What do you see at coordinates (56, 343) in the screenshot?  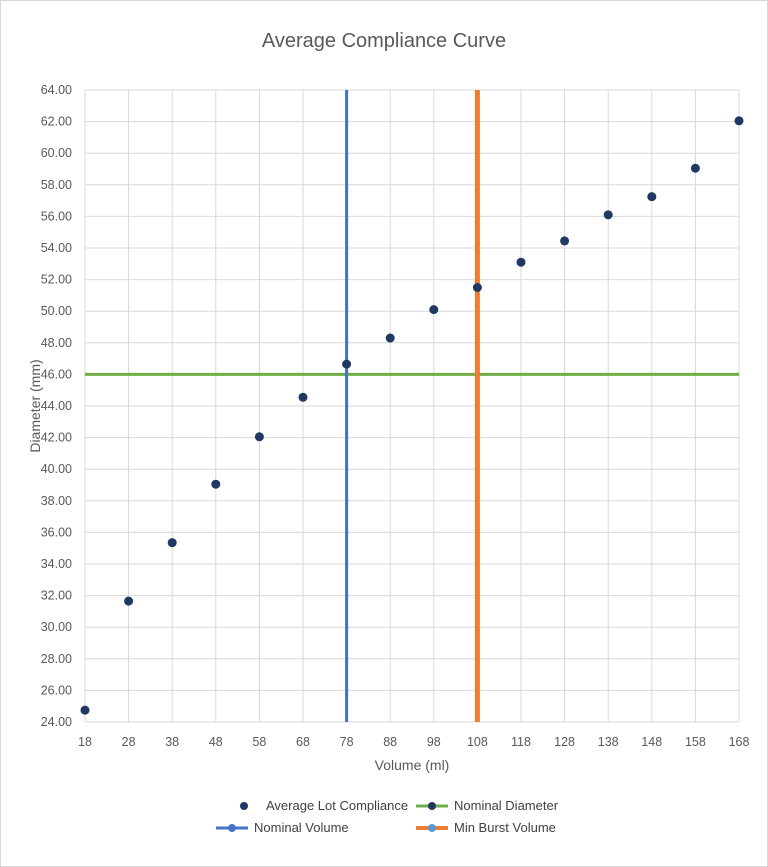 I see `y-tick-label: 48.00` at bounding box center [56, 343].